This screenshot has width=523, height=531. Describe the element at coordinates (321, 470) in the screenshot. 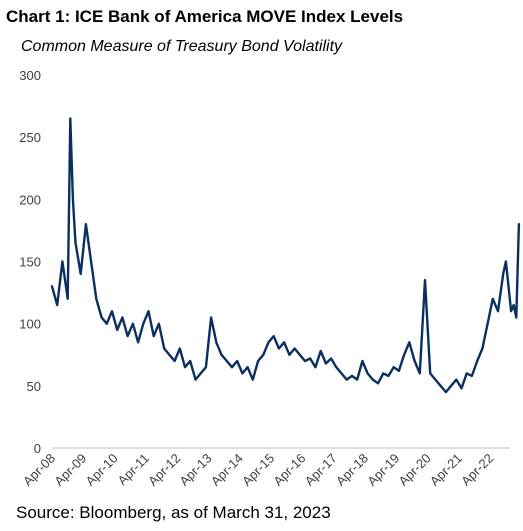

I see `x-tick-label: Apr-17` at that location.